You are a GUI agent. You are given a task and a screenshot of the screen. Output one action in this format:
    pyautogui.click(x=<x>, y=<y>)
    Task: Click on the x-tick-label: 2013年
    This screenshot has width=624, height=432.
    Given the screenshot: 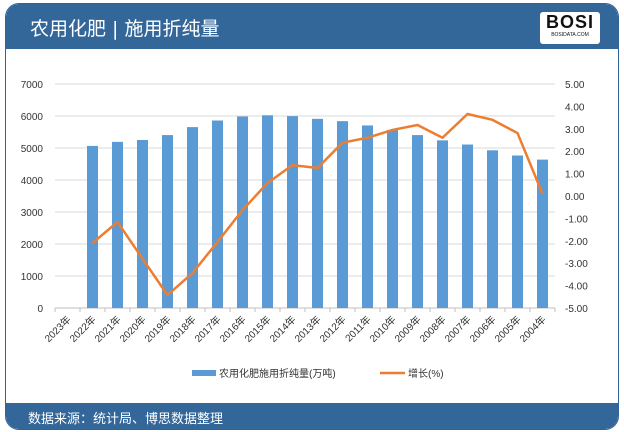 What is the action you would take?
    pyautogui.click(x=308, y=329)
    